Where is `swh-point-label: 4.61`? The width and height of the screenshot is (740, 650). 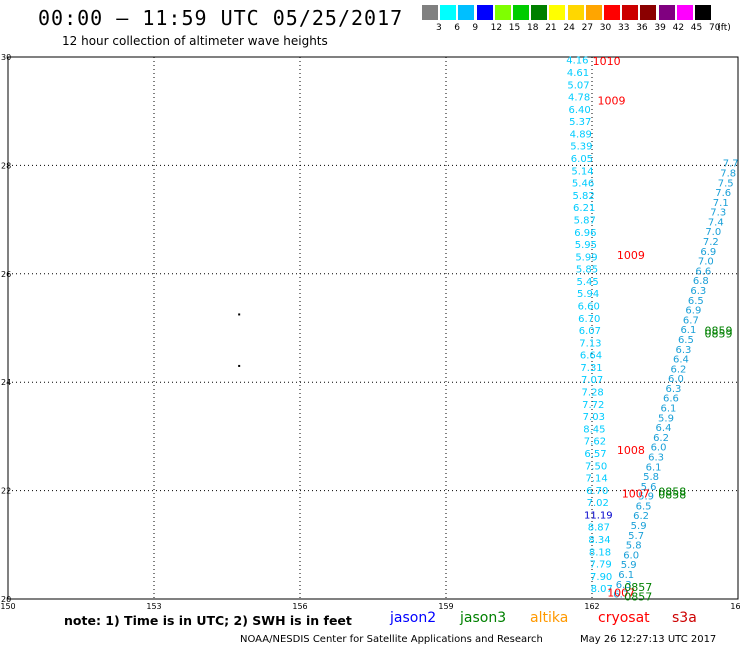
swh-point-label: 4.61 is located at coordinates (578, 73).